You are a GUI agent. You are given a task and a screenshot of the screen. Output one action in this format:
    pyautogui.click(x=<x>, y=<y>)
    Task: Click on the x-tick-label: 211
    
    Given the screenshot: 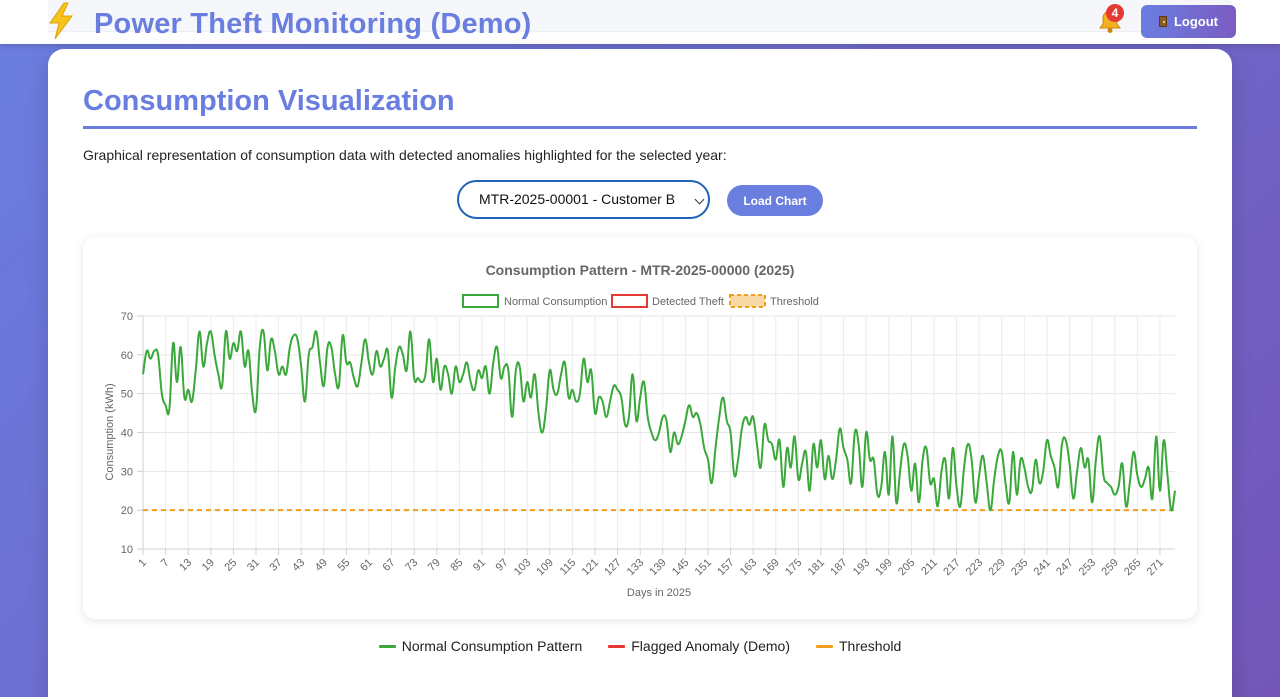 What is the action you would take?
    pyautogui.click(x=929, y=567)
    